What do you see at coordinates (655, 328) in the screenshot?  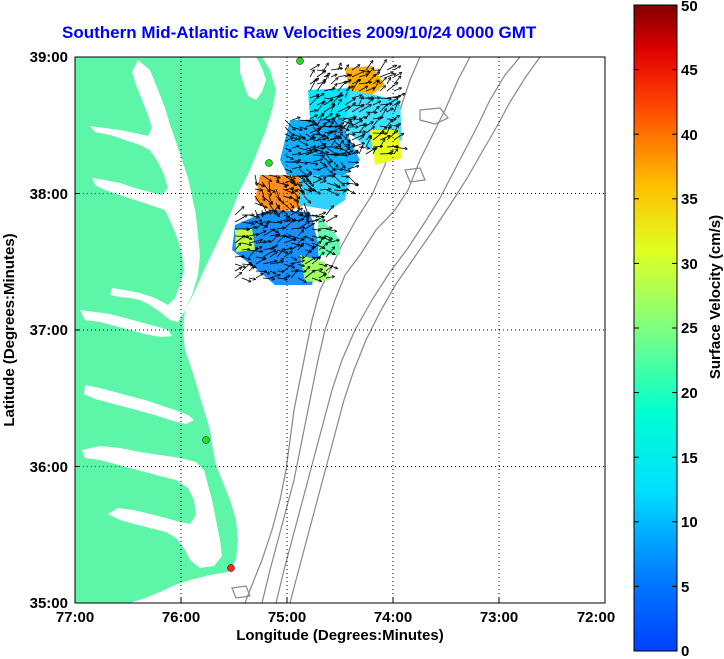 I see `colorbar` at bounding box center [655, 328].